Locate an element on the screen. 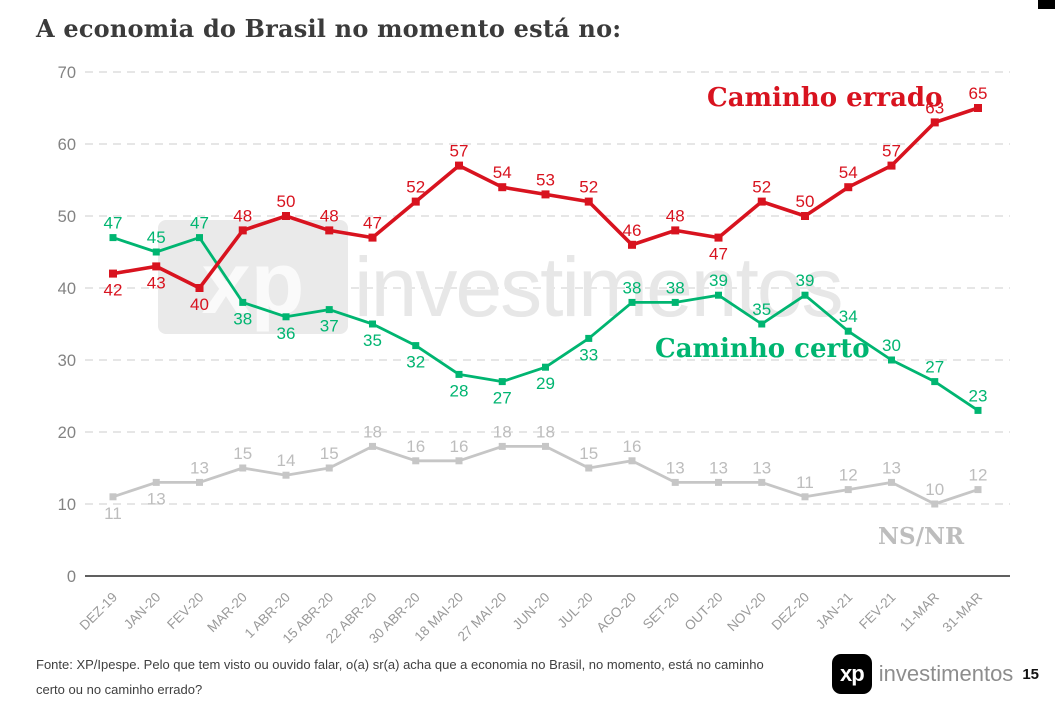  chart-title: A economia do Brasil no momento está no: is located at coordinates (329, 28).